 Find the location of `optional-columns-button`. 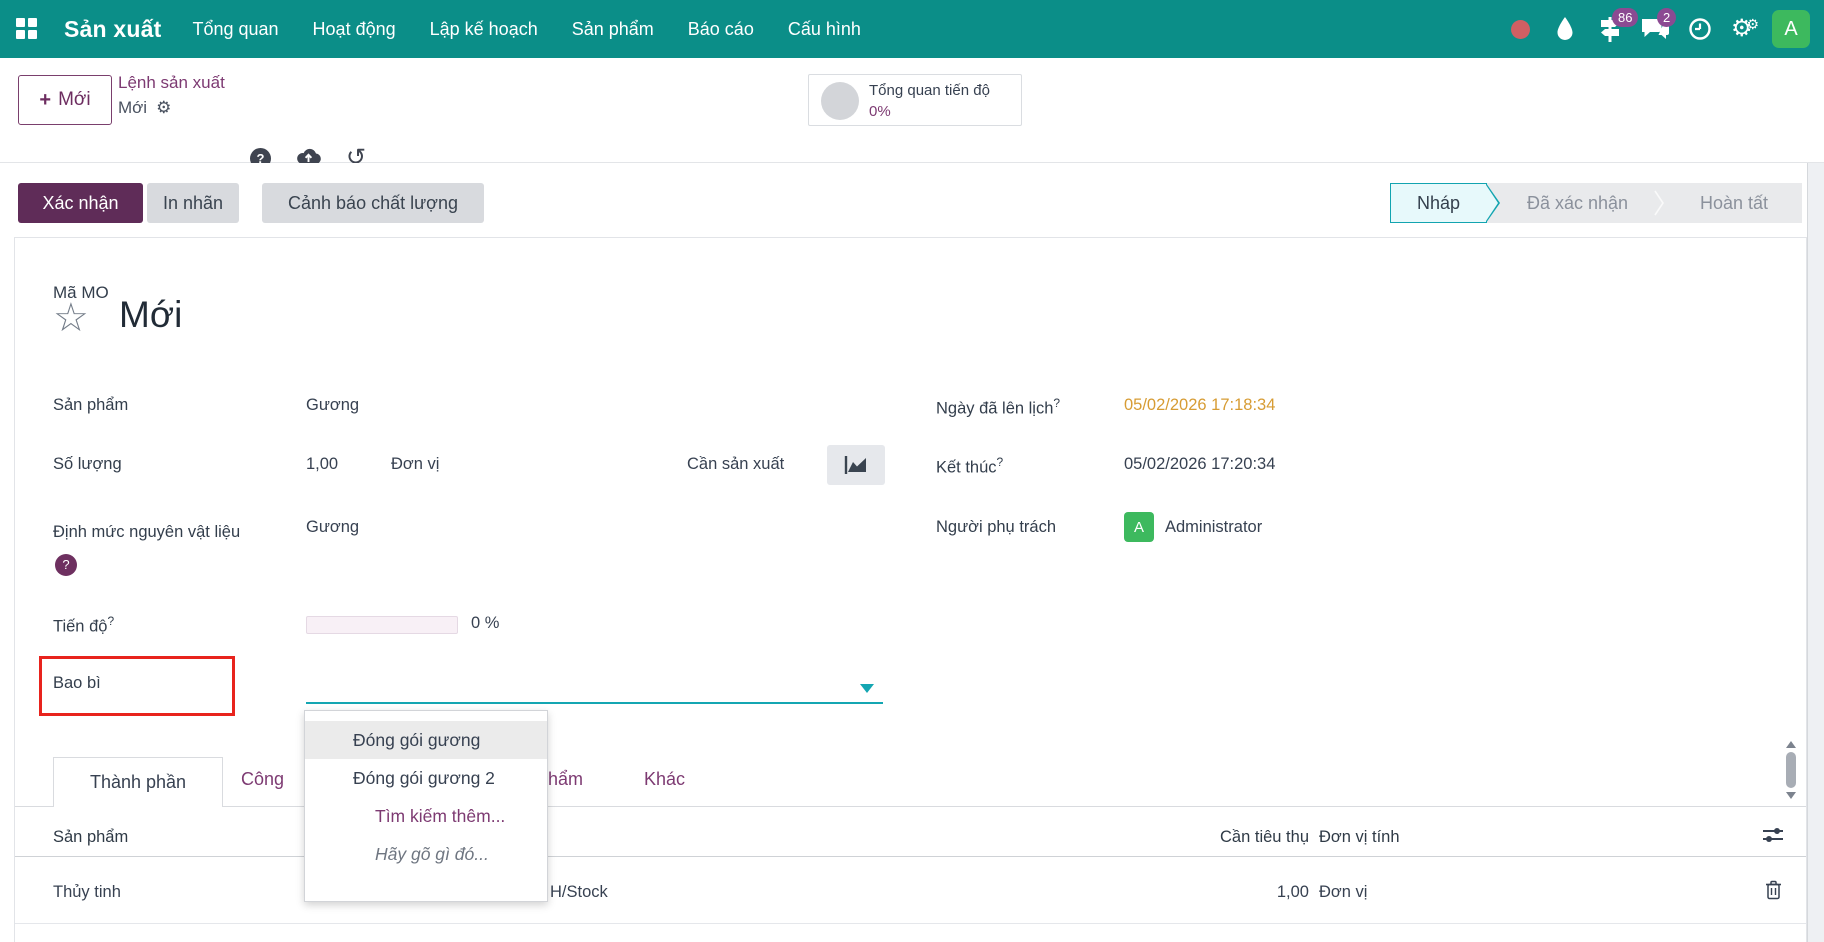

optional-columns-button is located at coordinates (1773, 836).